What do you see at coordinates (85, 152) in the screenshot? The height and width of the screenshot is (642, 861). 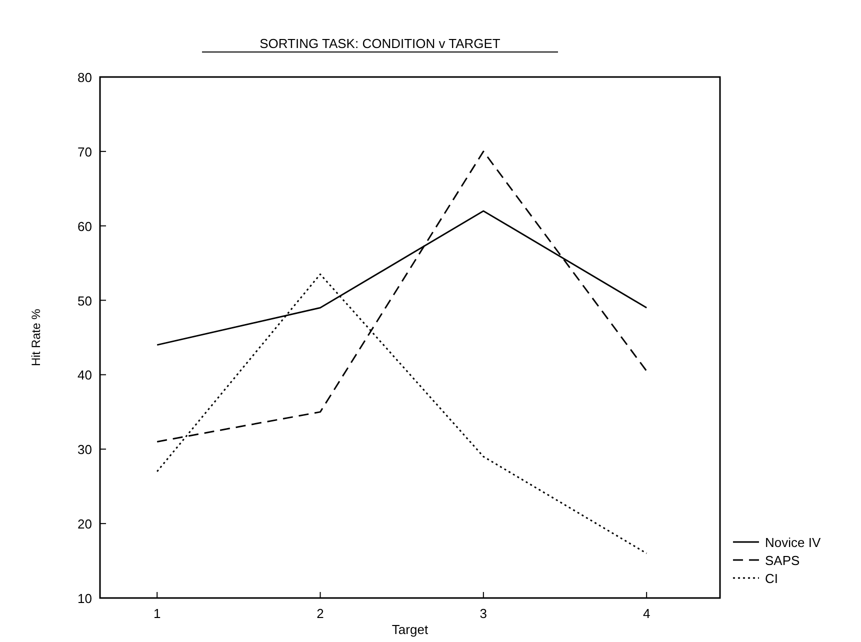 I see `y-tick-label: 70` at bounding box center [85, 152].